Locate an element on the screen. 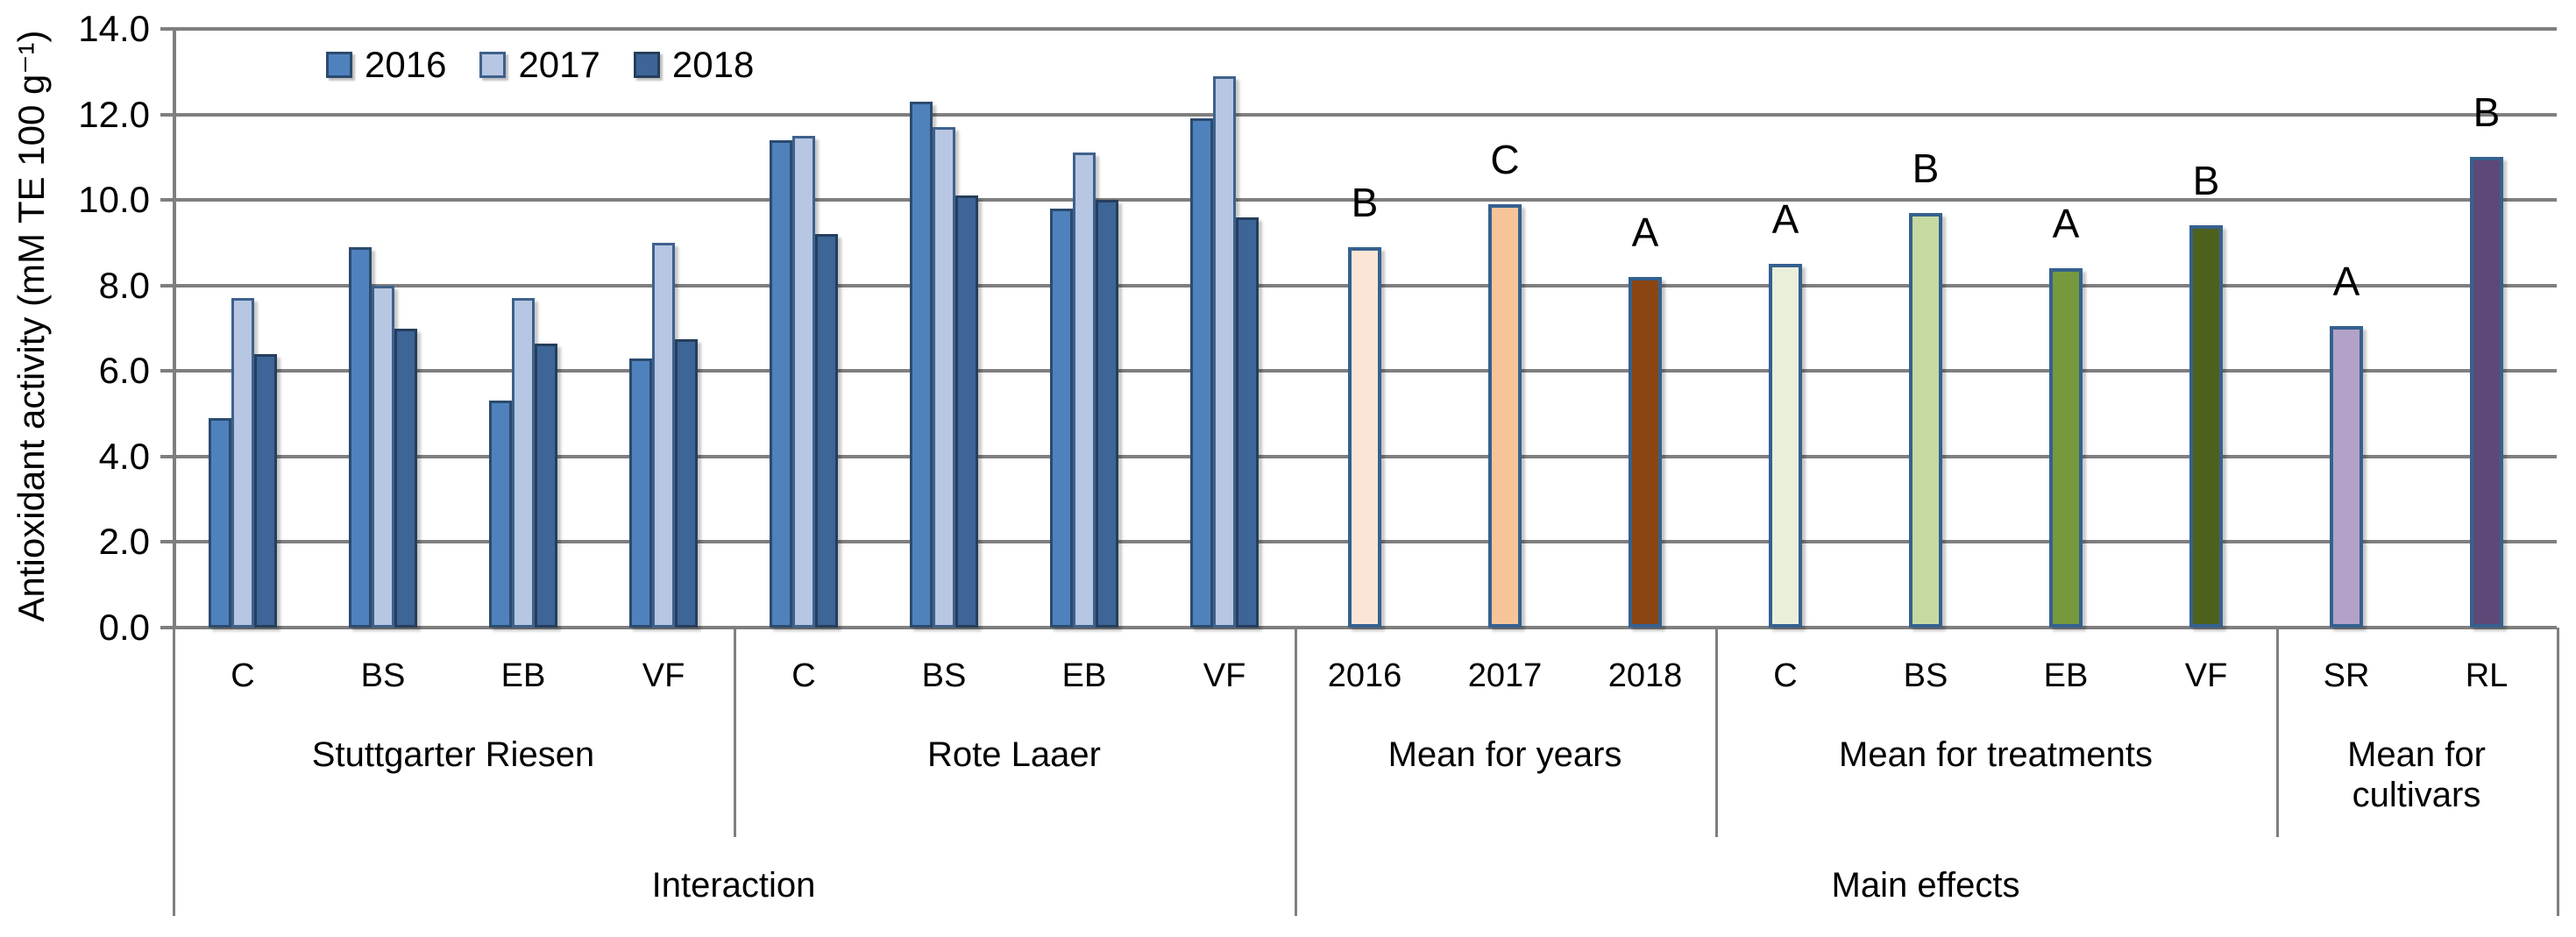 The image size is (2576, 937). bar-mean-for-treatments-C is located at coordinates (1785, 446).